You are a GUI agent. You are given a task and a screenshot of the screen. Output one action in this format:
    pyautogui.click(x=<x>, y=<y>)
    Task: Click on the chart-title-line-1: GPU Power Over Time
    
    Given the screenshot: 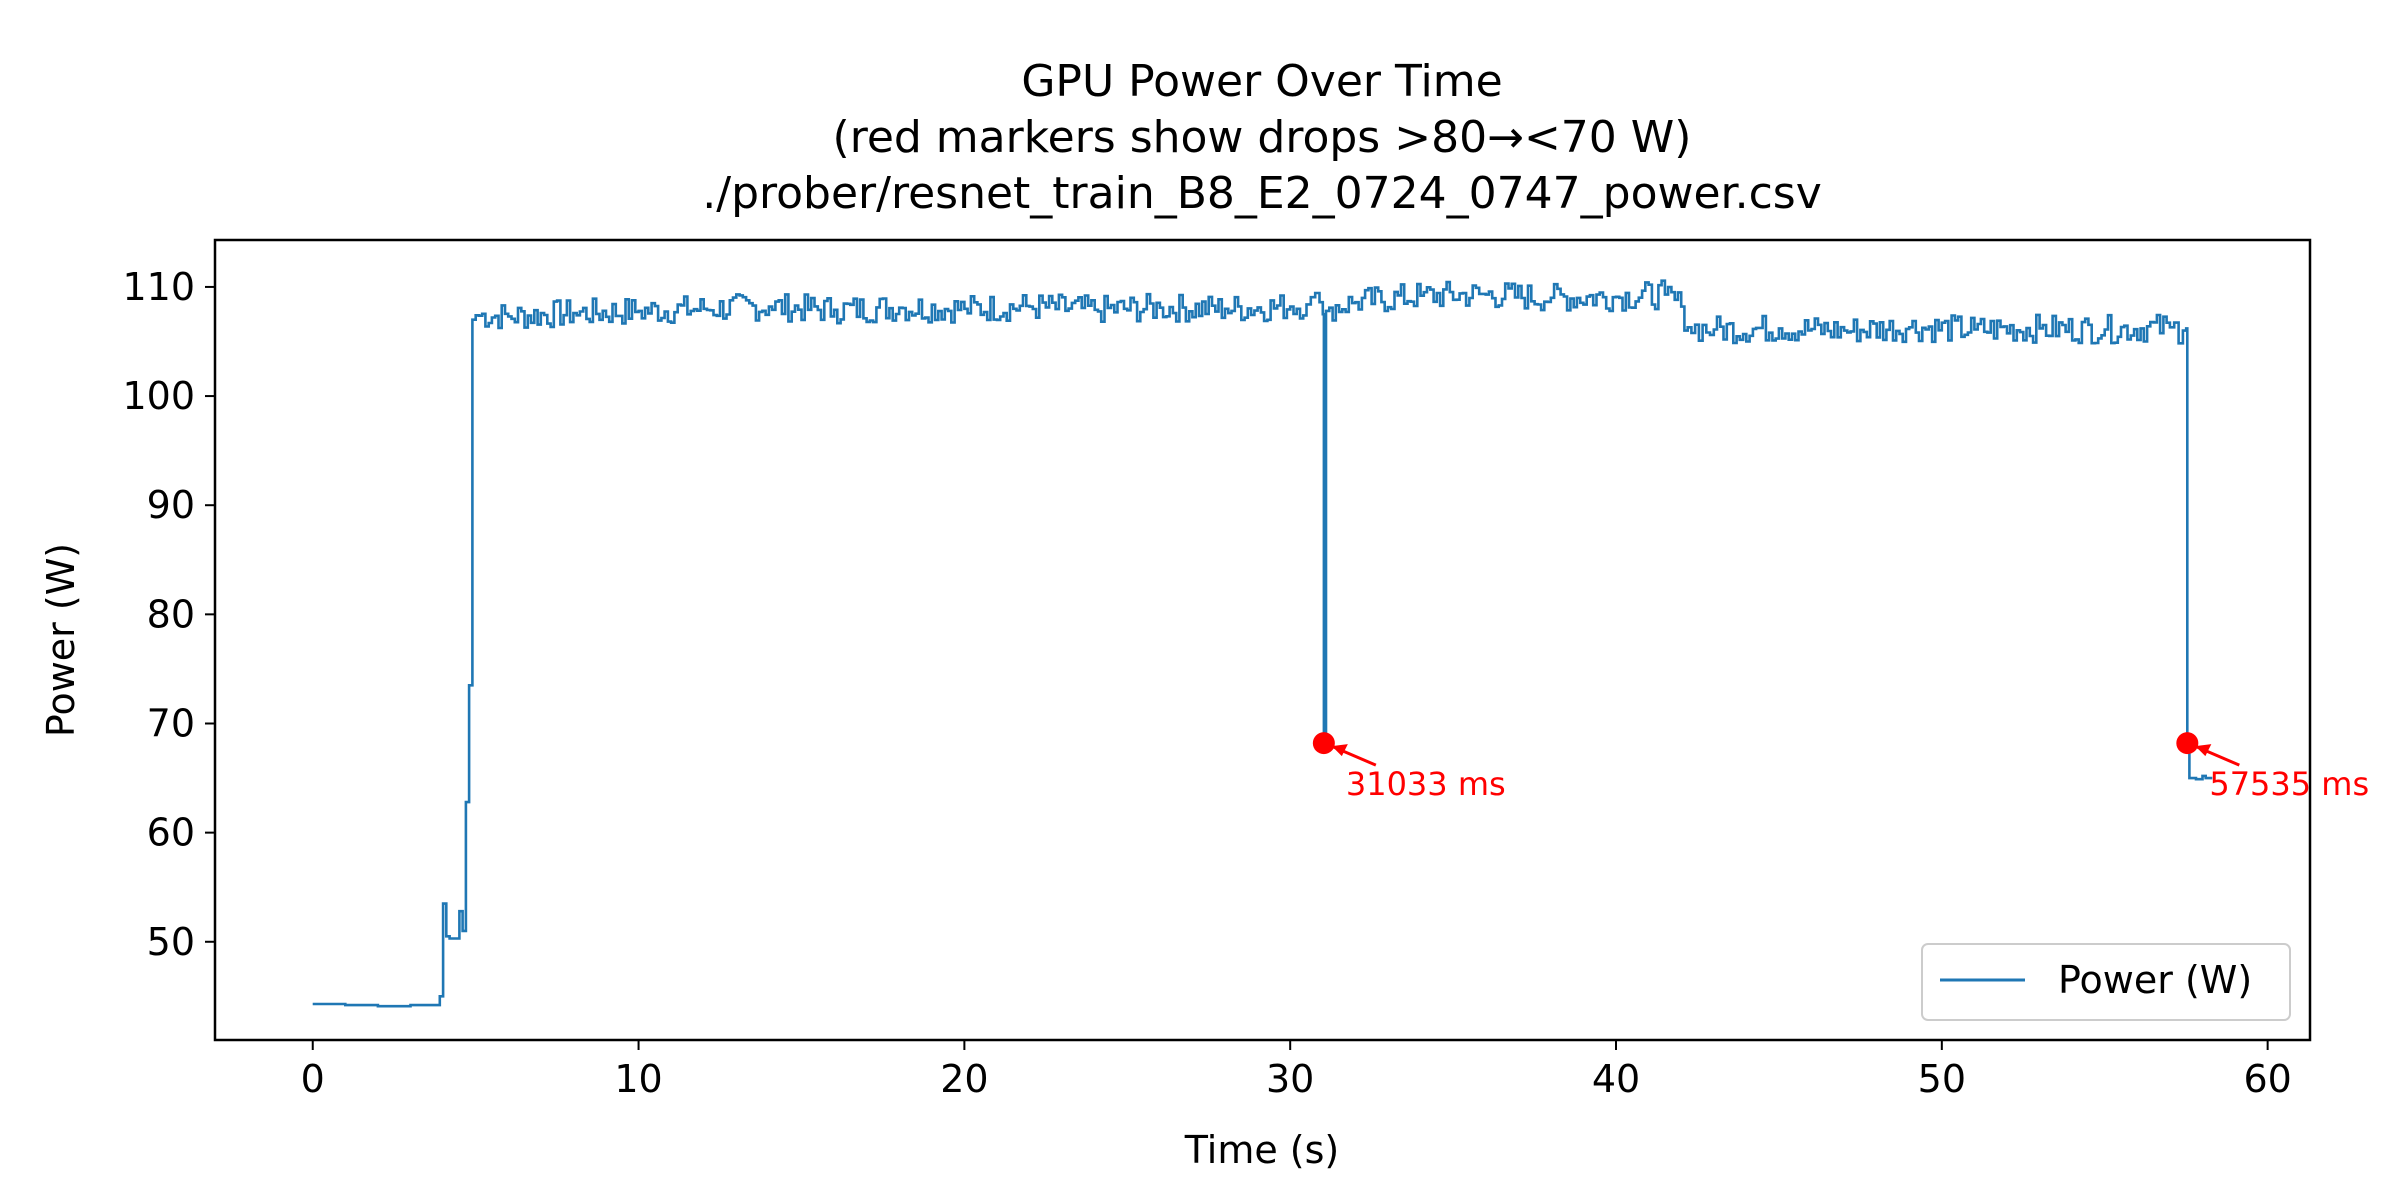 What is the action you would take?
    pyautogui.click(x=1261, y=81)
    